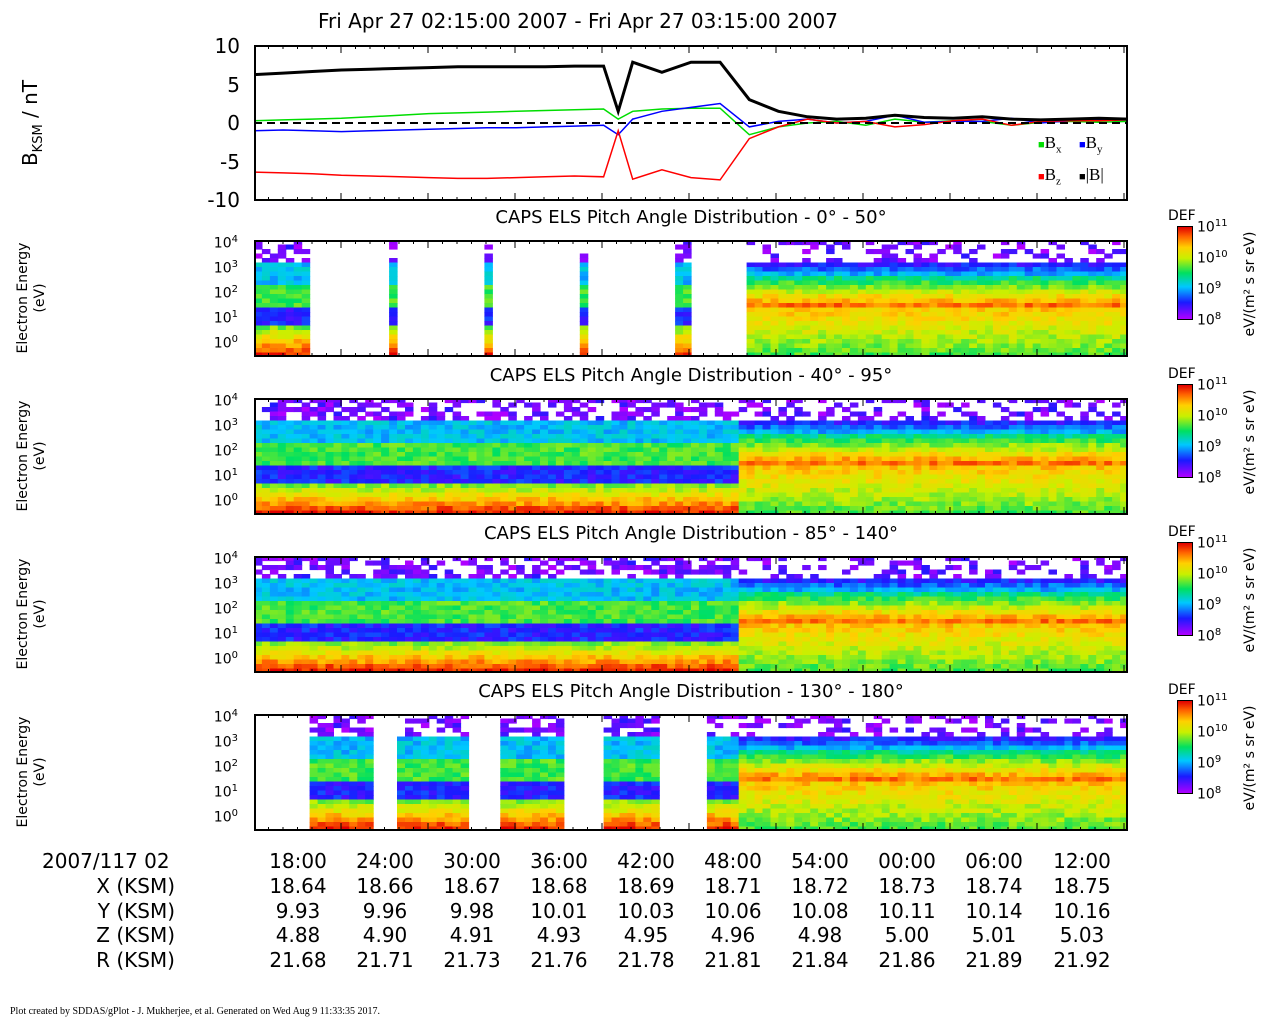 The width and height of the screenshot is (1280, 1024). What do you see at coordinates (1206, 289) in the screenshot?
I see `colorbar-tick-base: 10` at bounding box center [1206, 289].